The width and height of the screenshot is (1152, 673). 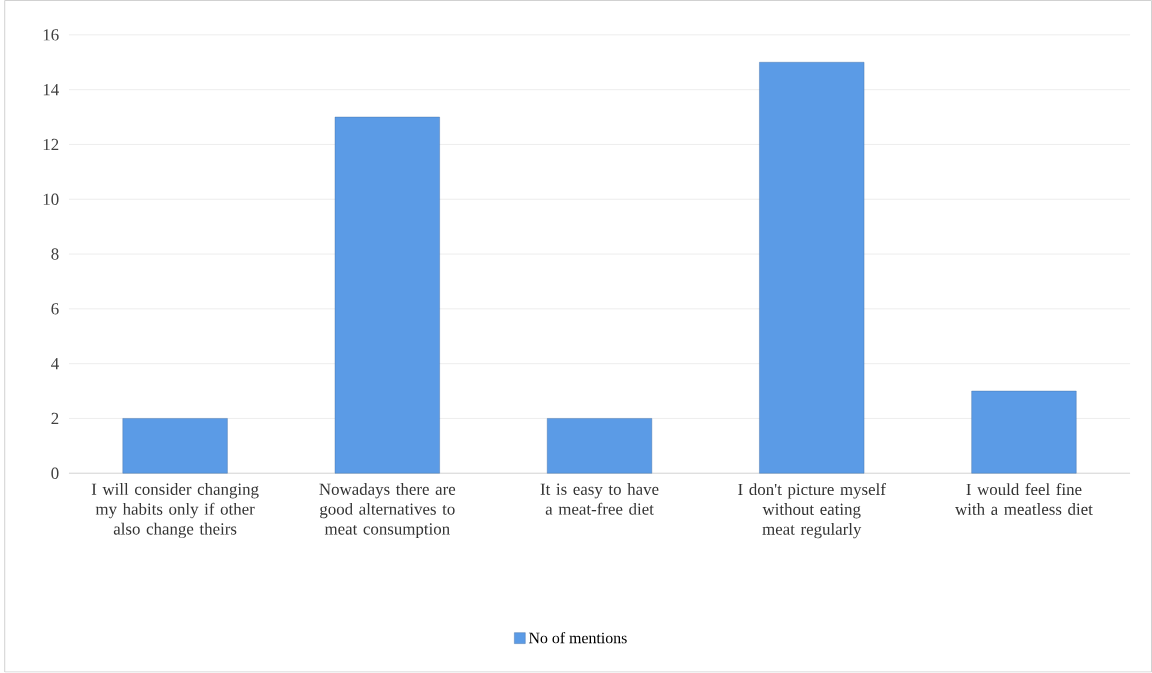 I want to click on y-tick-label: 6, so click(x=55, y=309).